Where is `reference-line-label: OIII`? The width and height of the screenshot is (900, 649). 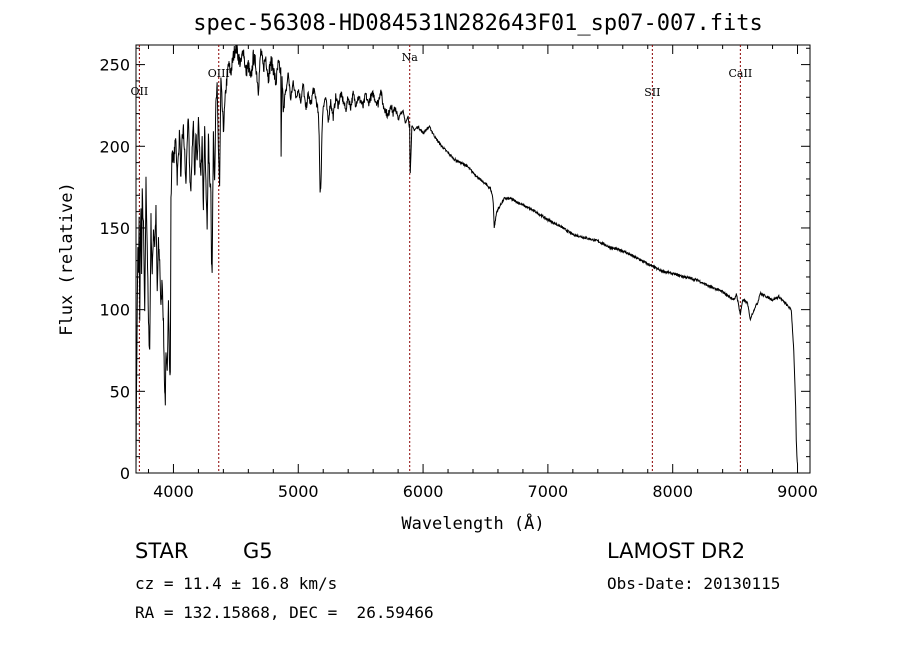
reference-line-label: OIII is located at coordinates (219, 73).